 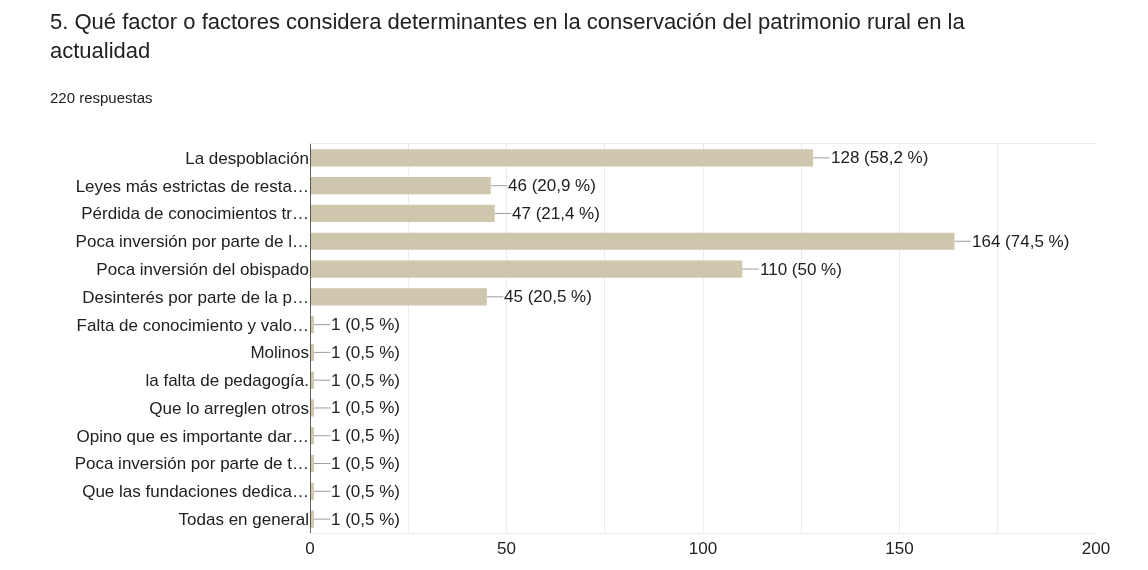 I want to click on y-tick-label: Molinos, so click(x=279, y=353).